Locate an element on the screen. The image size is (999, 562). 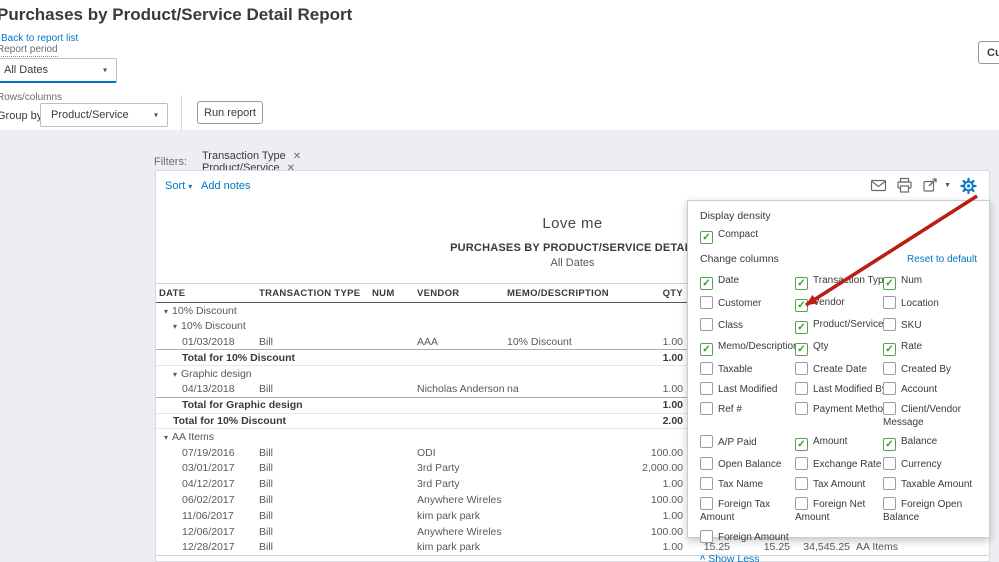
column-checkbox-item-taxable: Taxable is located at coordinates (747, 369).